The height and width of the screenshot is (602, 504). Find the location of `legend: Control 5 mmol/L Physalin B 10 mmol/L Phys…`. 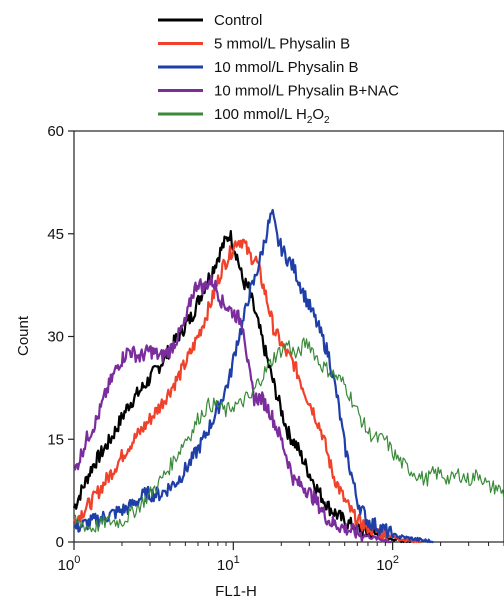

legend: Control 5 mmol/L Physalin B 10 mmol/L Phys… is located at coordinates (278, 69).